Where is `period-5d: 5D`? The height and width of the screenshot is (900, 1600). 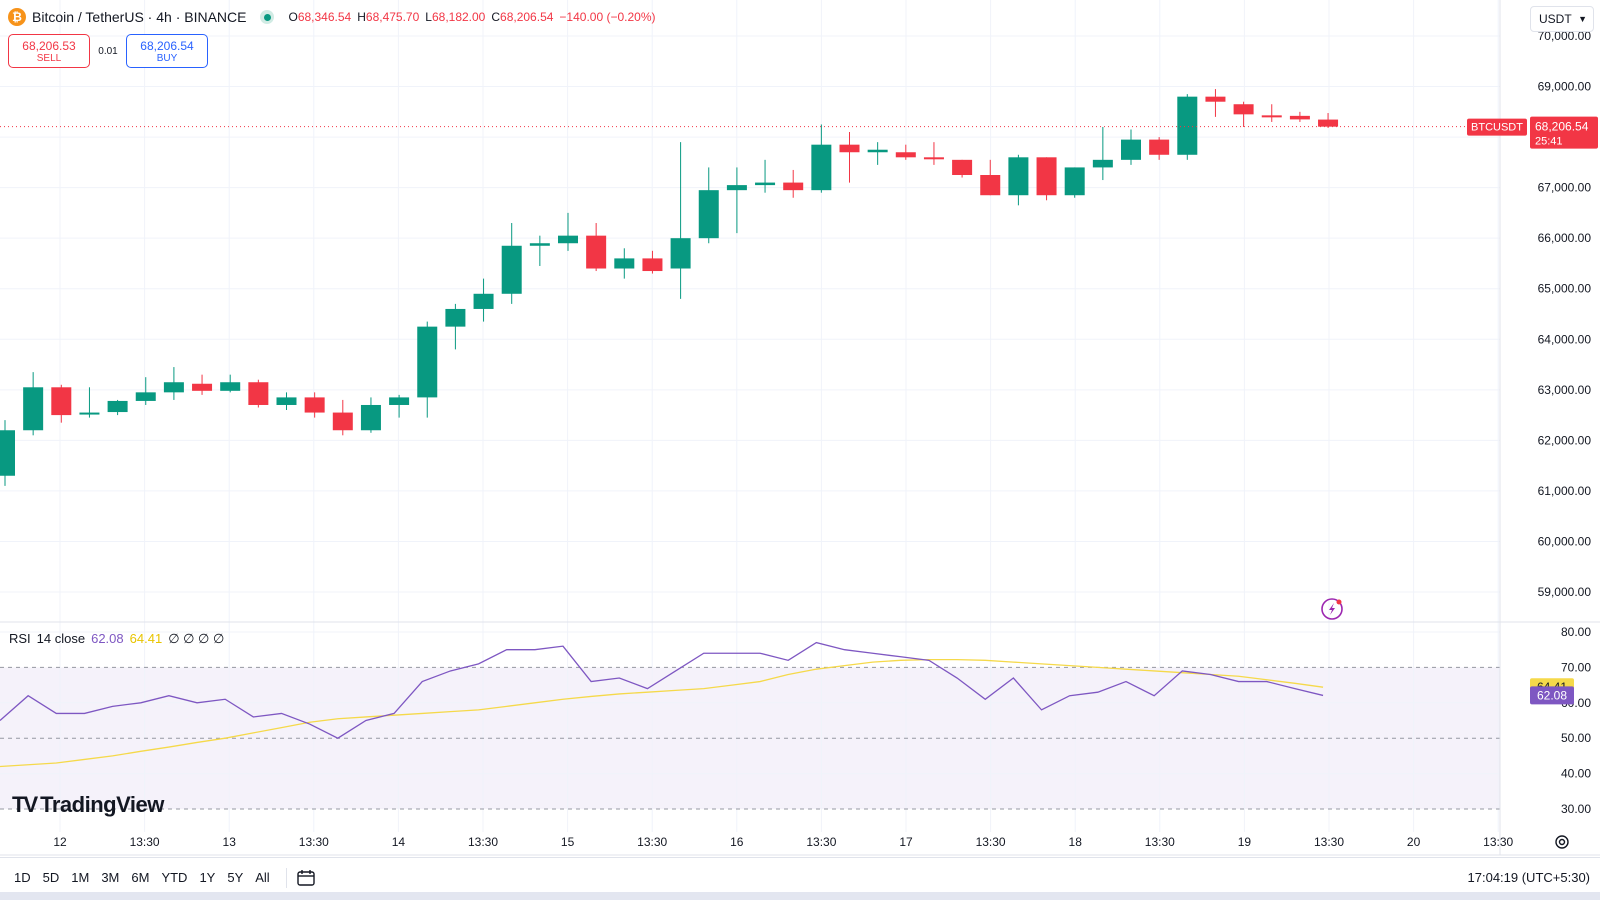
period-5d: 5D is located at coordinates (51, 877).